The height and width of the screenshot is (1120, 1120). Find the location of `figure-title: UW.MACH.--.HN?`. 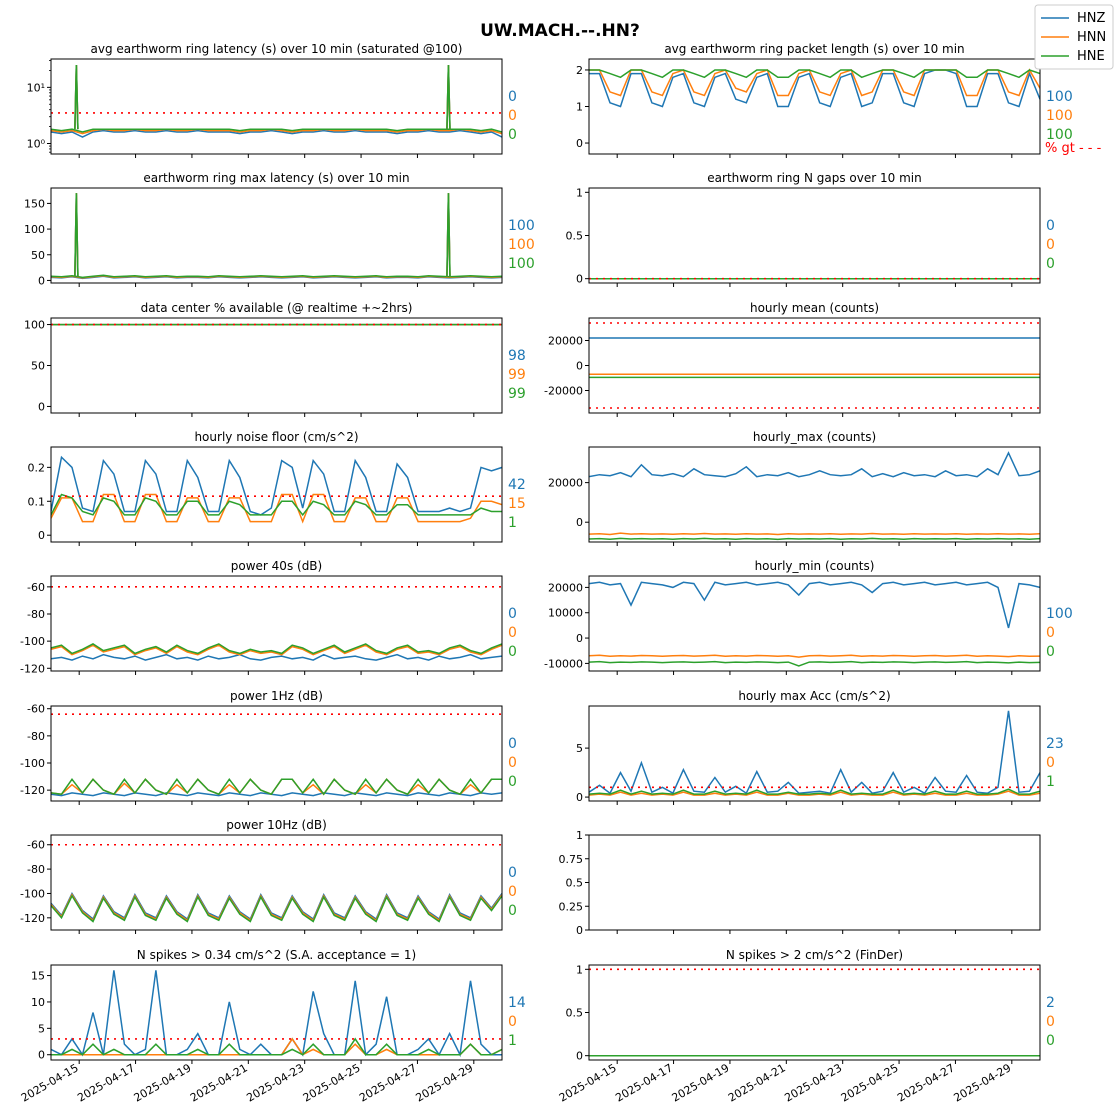

figure-title: UW.MACH.--.HN? is located at coordinates (560, 31).